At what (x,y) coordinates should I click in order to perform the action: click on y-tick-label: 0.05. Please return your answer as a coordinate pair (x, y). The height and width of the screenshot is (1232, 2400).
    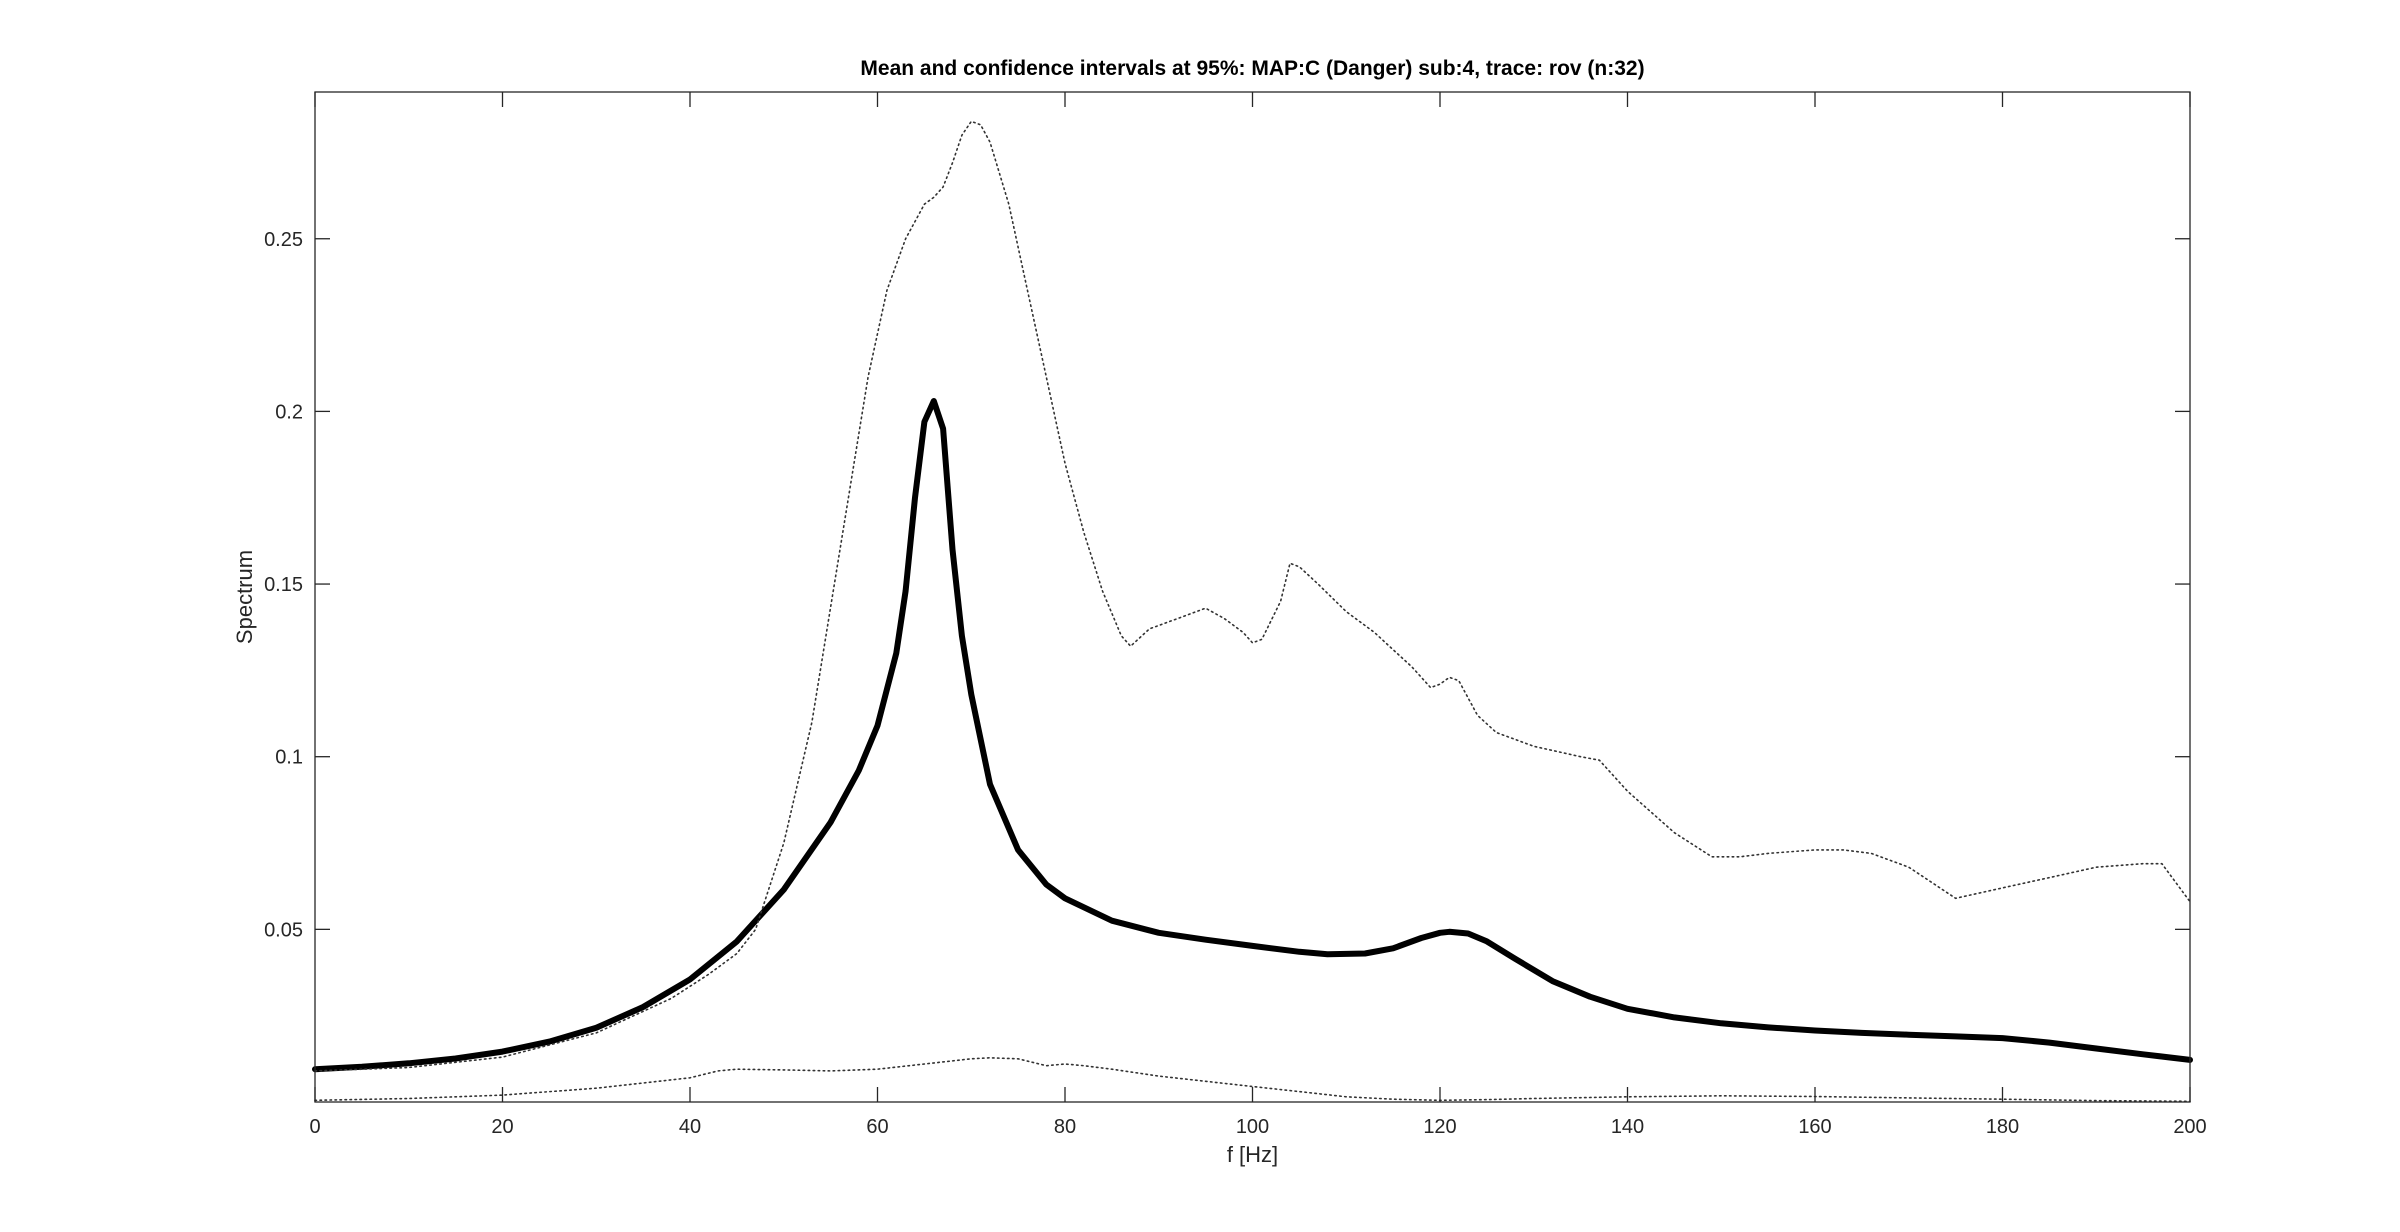
    Looking at the image, I should click on (283, 930).